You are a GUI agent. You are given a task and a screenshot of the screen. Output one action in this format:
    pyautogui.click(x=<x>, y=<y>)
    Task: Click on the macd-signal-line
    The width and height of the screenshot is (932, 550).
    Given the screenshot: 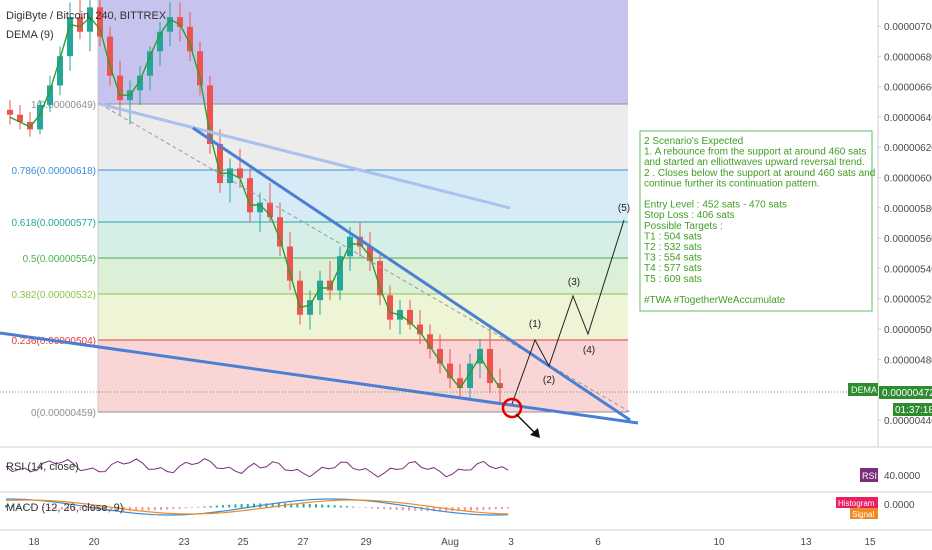 What is the action you would take?
    pyautogui.click(x=257, y=507)
    